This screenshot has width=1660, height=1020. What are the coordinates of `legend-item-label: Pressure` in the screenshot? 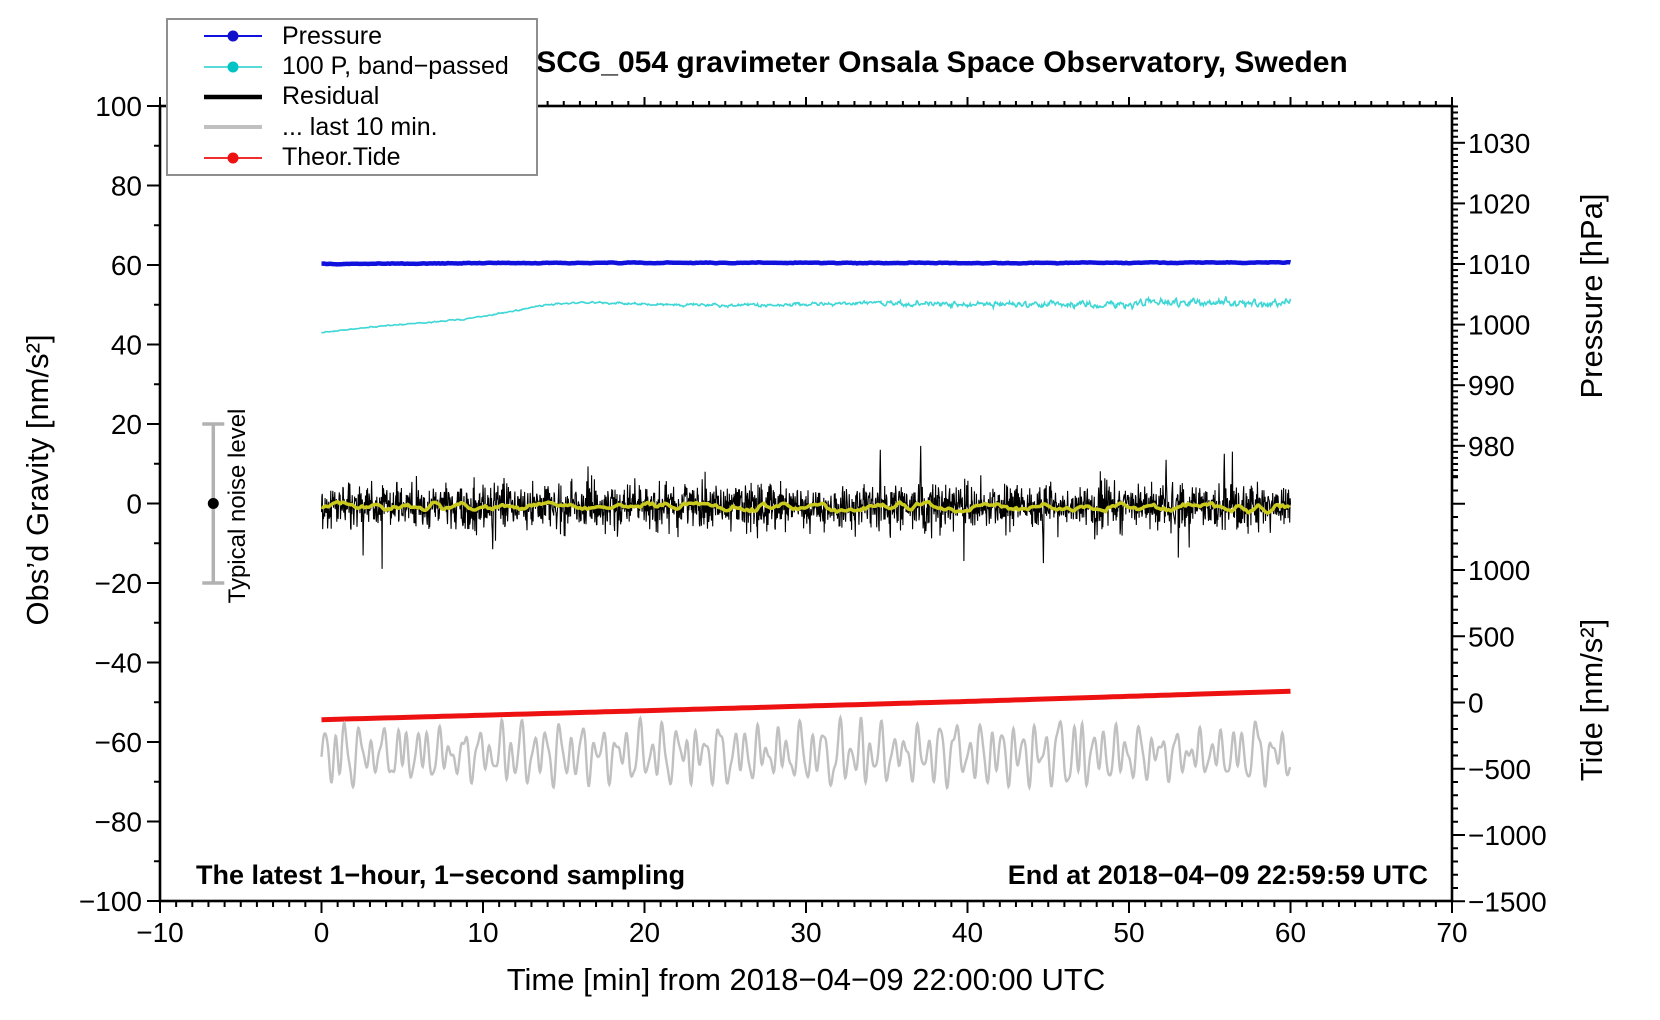 It's located at (332, 35).